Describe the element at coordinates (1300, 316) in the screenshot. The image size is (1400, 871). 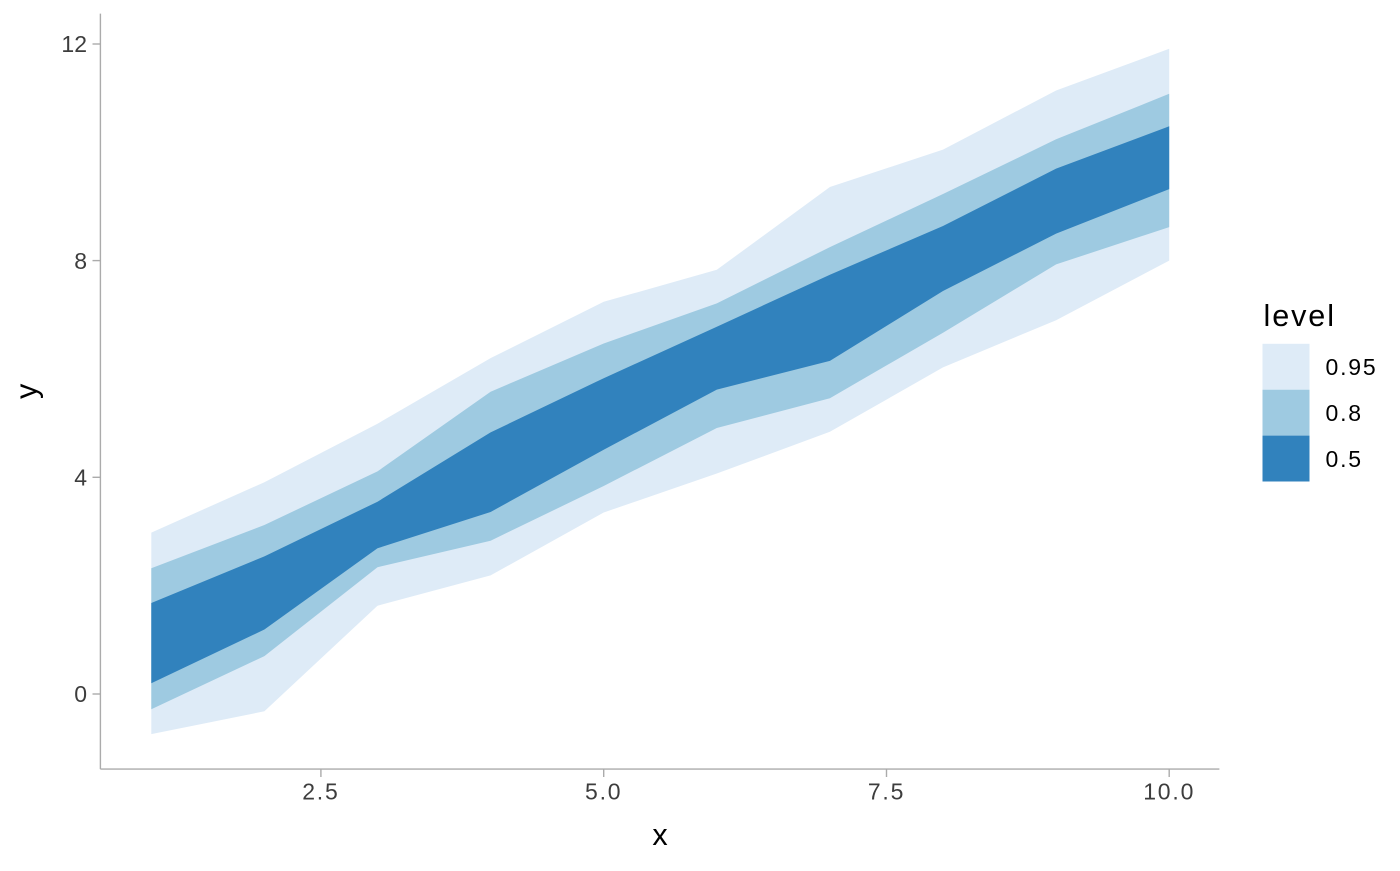
I see `svg-text: level` at that location.